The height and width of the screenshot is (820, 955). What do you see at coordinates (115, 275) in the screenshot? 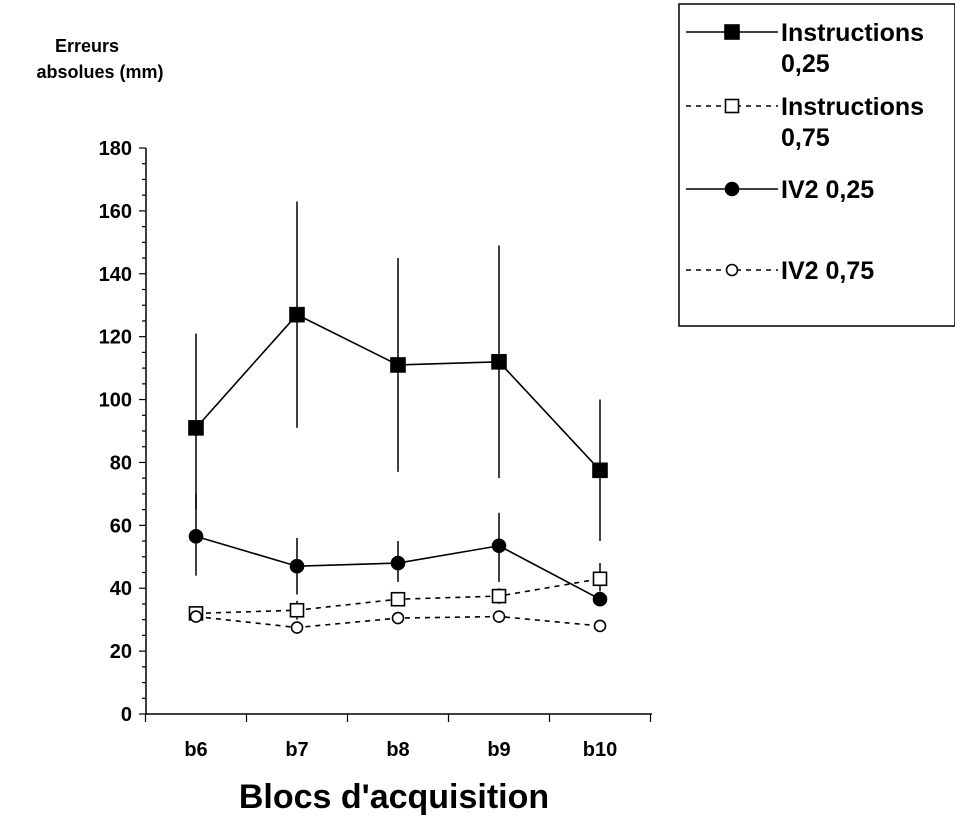
I see `y-tick-label: 140` at bounding box center [115, 275].